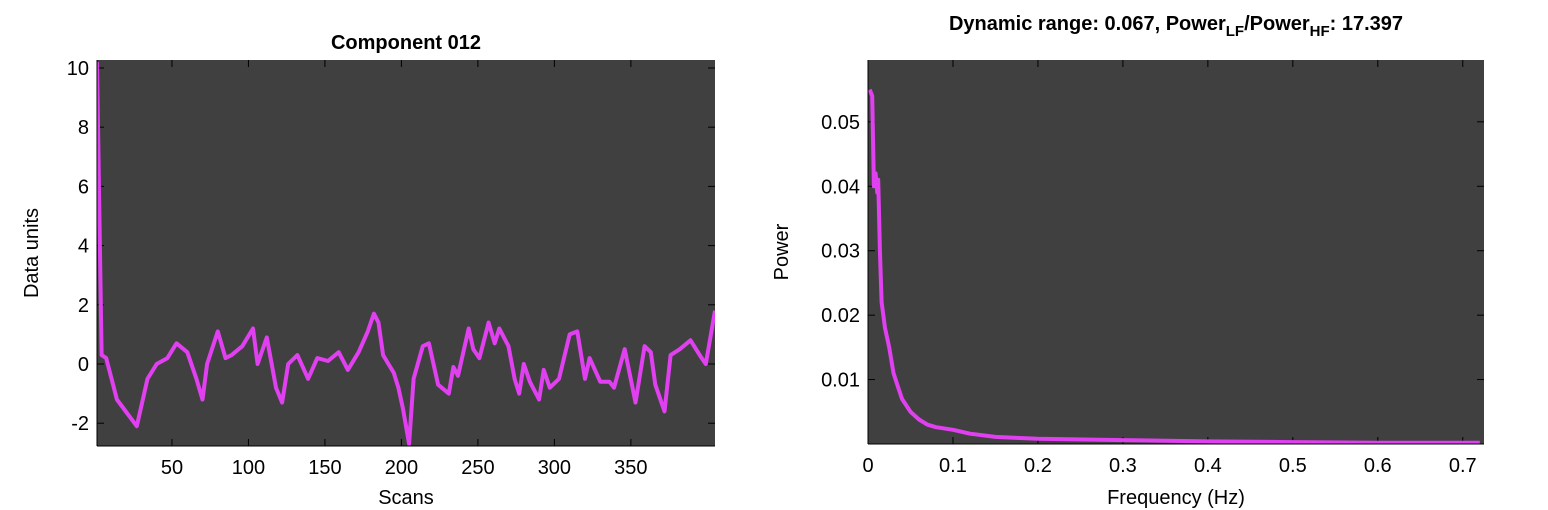 The height and width of the screenshot is (510, 1548). Describe the element at coordinates (324, 468) in the screenshot. I see `x-tick-label: 150` at that location.